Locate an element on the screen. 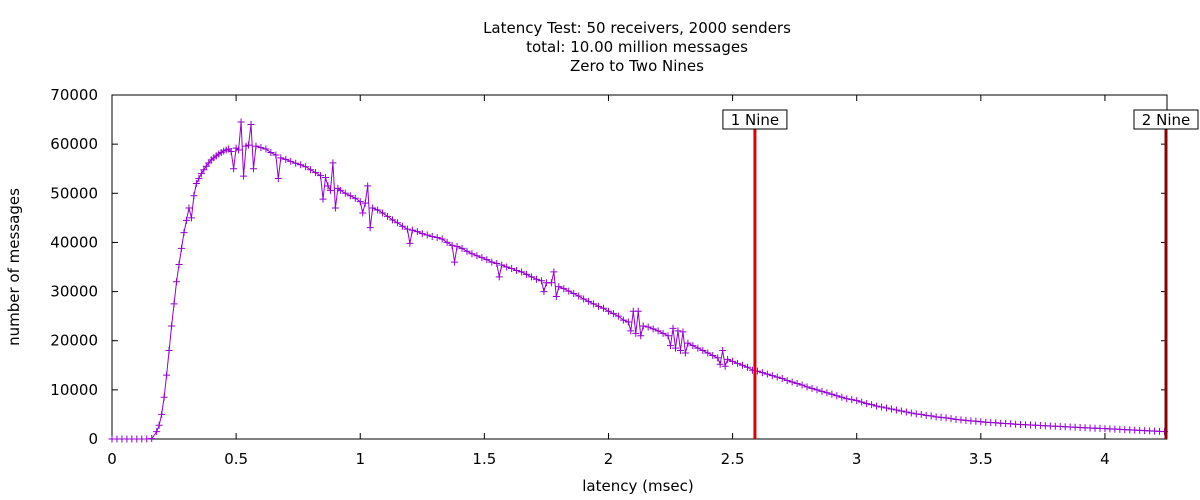  x-tick-label: 4 is located at coordinates (1105, 459).